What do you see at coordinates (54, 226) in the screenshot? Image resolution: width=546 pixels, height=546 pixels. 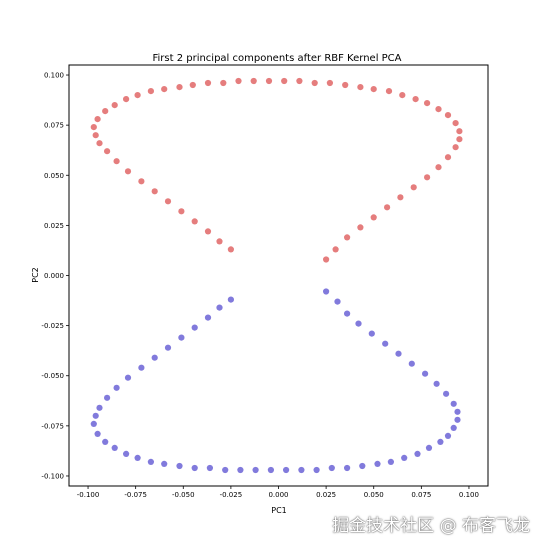 I see `y-tick-label: 0.025` at bounding box center [54, 226].